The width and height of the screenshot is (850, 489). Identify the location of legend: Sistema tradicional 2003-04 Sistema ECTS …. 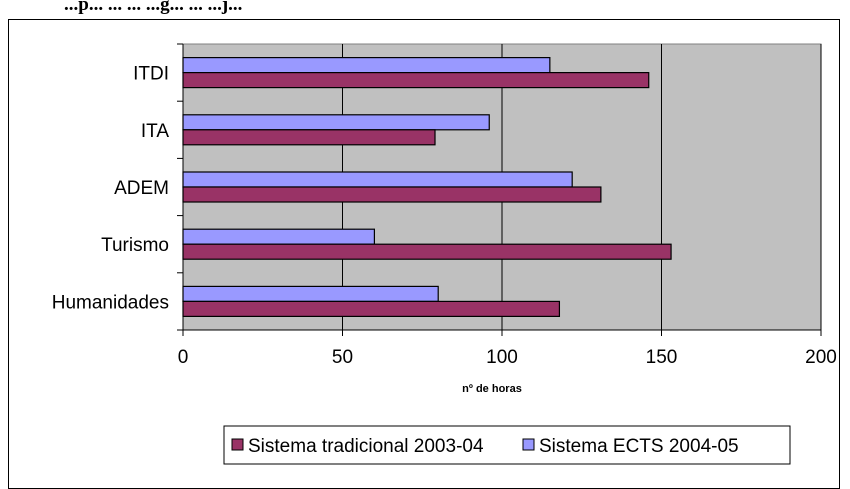
(507, 445).